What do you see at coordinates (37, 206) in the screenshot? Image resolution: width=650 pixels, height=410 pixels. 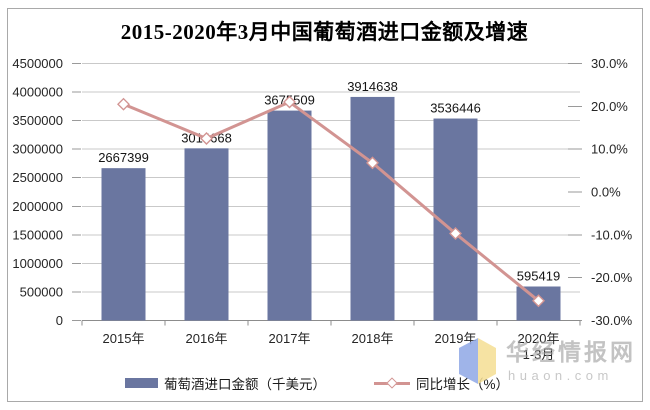 I see `left-axis-tick-label: 2000000` at bounding box center [37, 206].